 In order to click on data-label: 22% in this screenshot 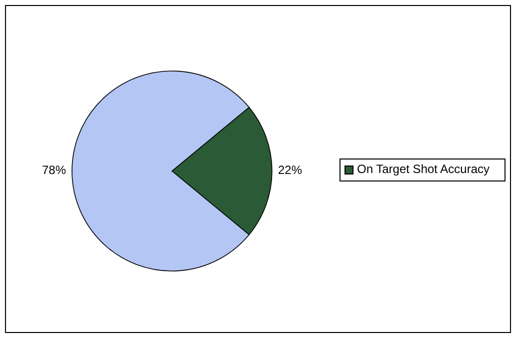, I will do `click(290, 170)`.